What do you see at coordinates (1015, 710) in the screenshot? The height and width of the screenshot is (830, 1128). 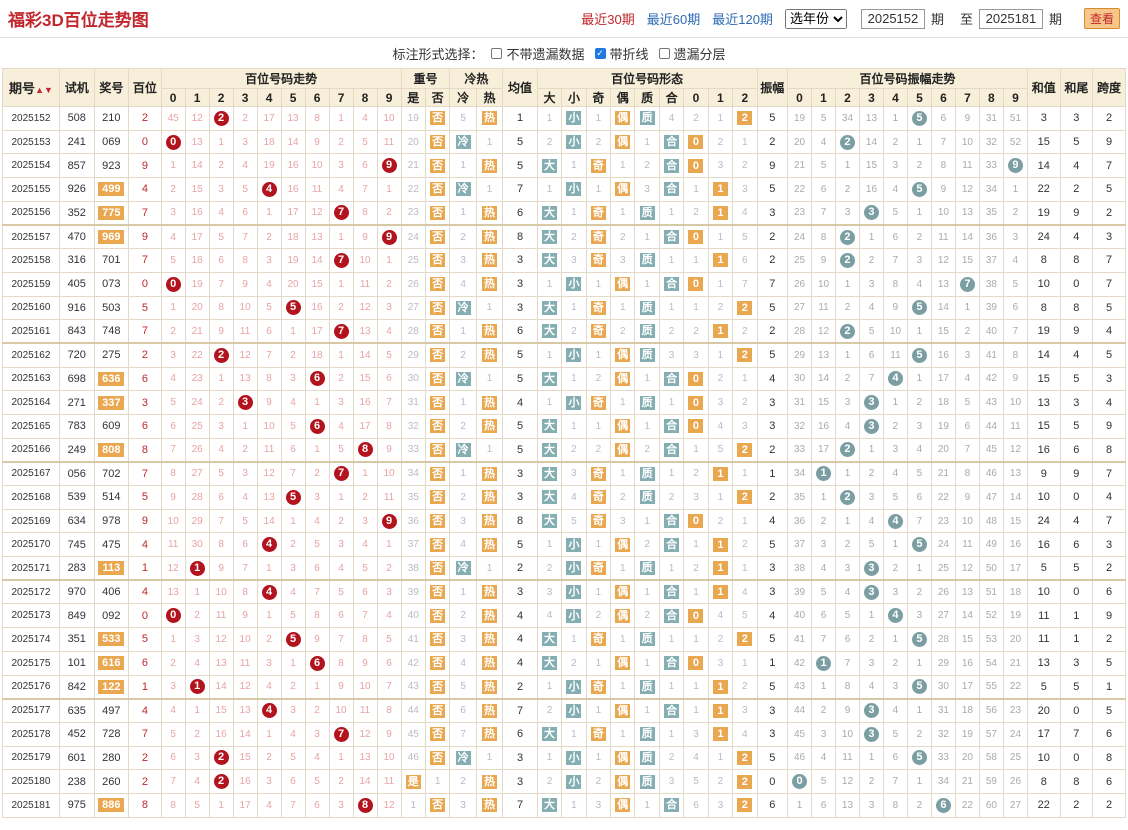 I see `amp-miss-9: 23` at bounding box center [1015, 710].